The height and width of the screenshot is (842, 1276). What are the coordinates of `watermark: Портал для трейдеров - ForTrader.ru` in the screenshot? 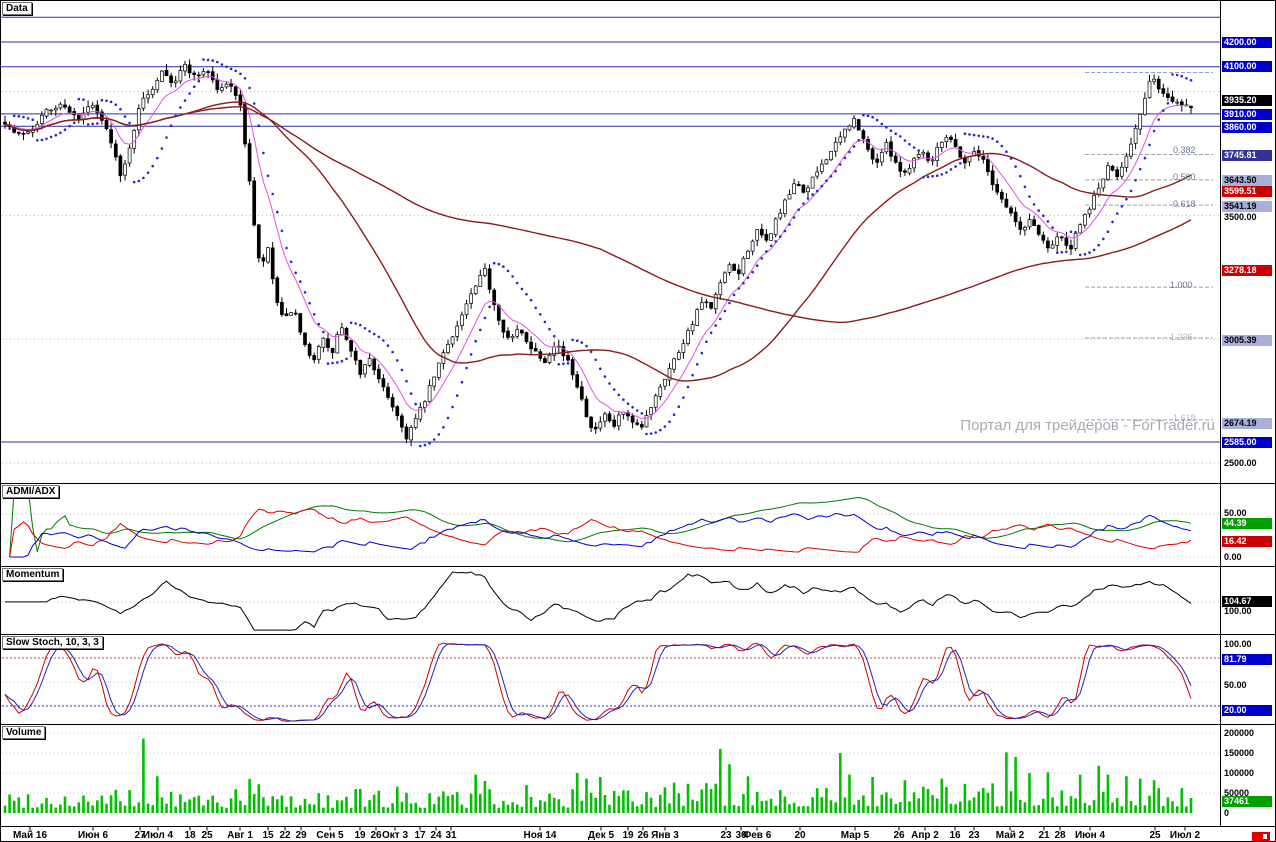 It's located at (1087, 425).